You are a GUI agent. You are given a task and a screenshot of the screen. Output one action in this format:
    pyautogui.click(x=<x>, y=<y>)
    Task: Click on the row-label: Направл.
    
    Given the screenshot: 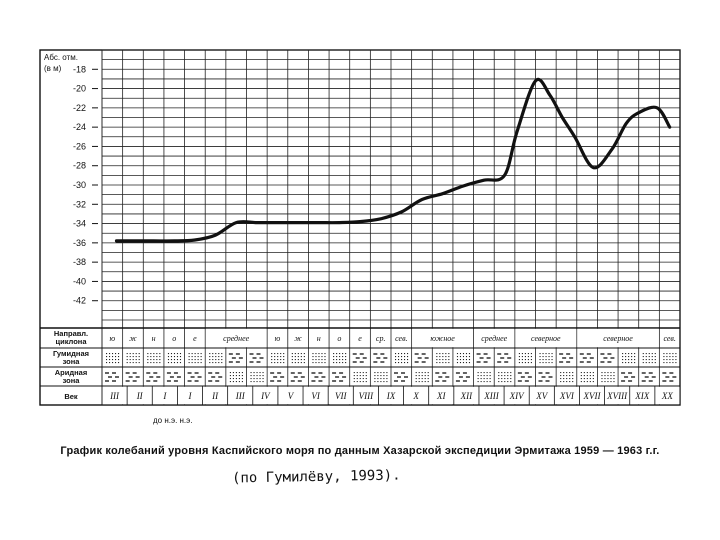 What is the action you would take?
    pyautogui.click(x=71, y=333)
    